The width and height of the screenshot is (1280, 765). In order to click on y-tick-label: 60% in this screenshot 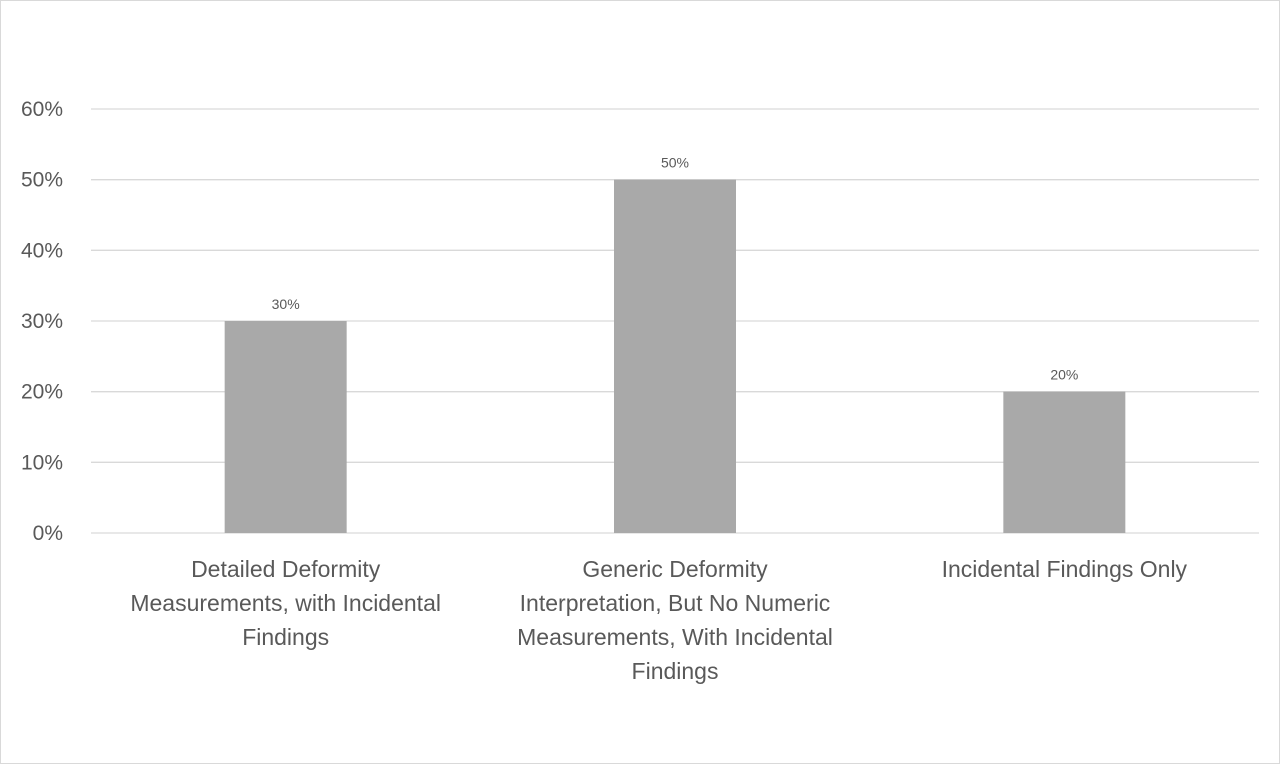, I will do `click(42, 109)`.